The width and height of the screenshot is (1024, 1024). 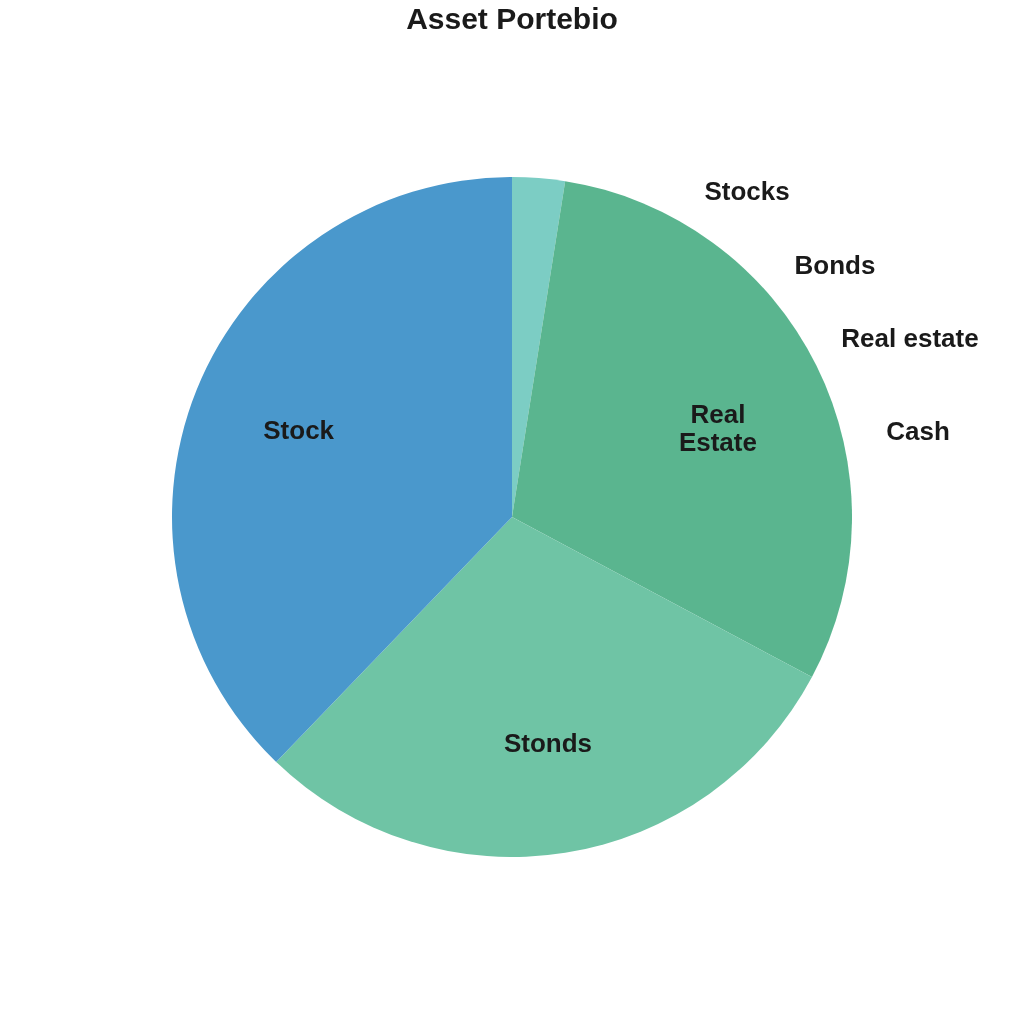 What do you see at coordinates (835, 265) in the screenshot?
I see `text: Bonds` at bounding box center [835, 265].